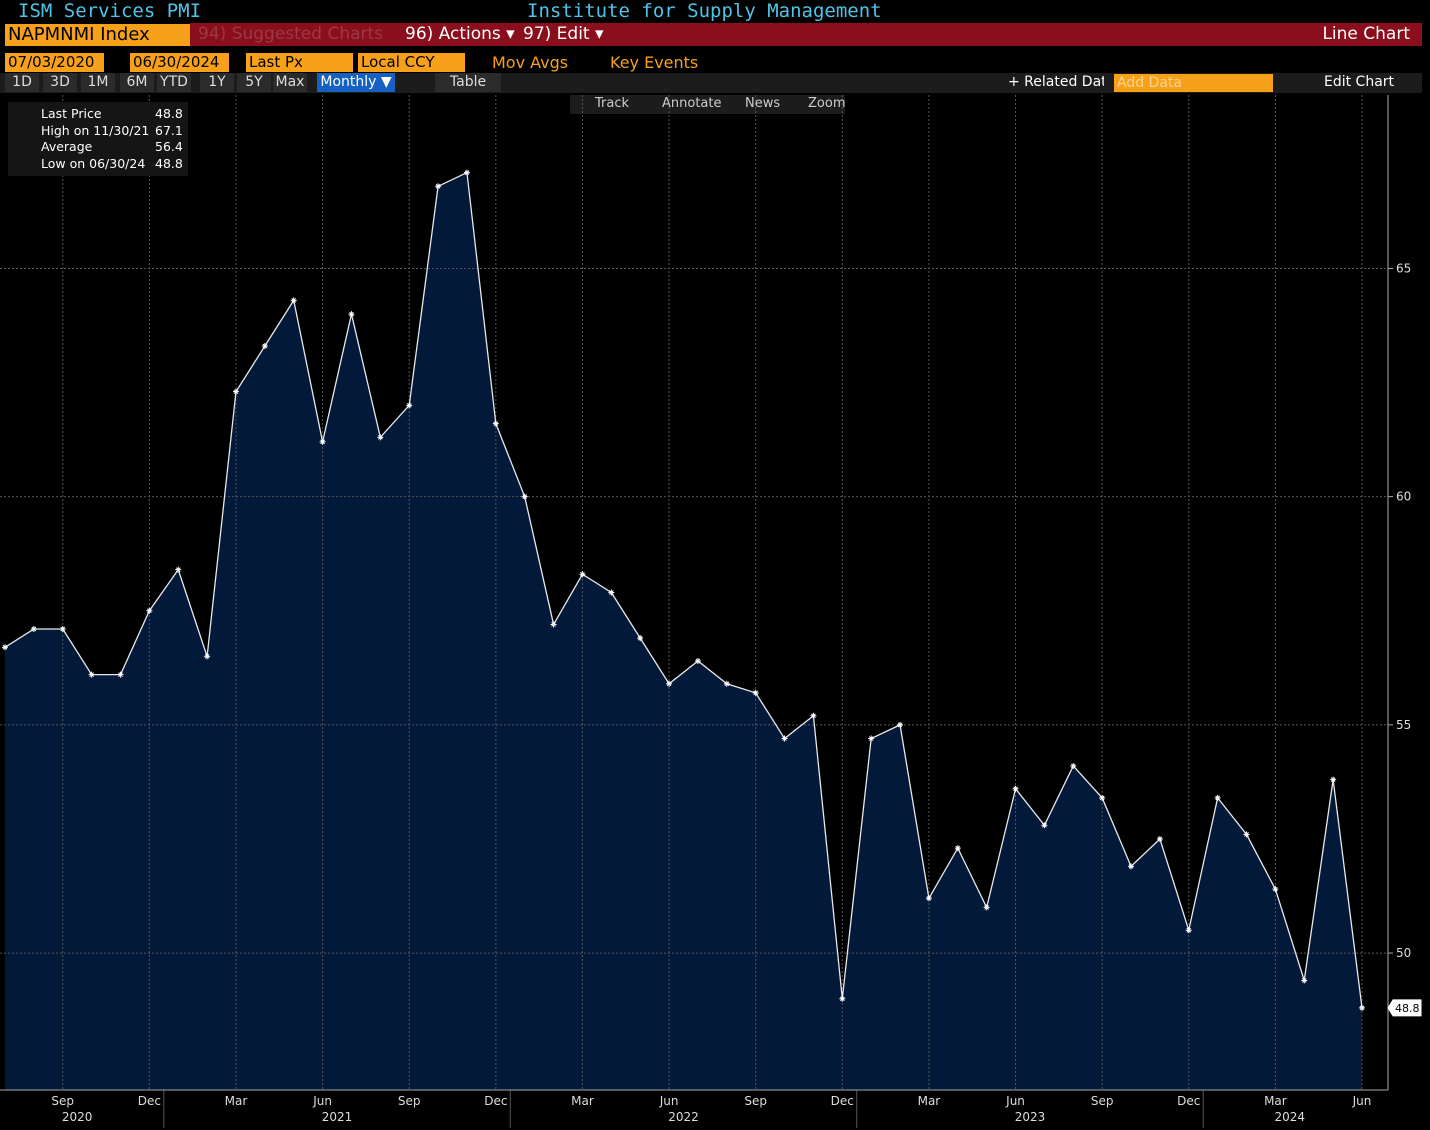  Describe the element at coordinates (692, 103) in the screenshot. I see `tool-button: Annotate` at that location.